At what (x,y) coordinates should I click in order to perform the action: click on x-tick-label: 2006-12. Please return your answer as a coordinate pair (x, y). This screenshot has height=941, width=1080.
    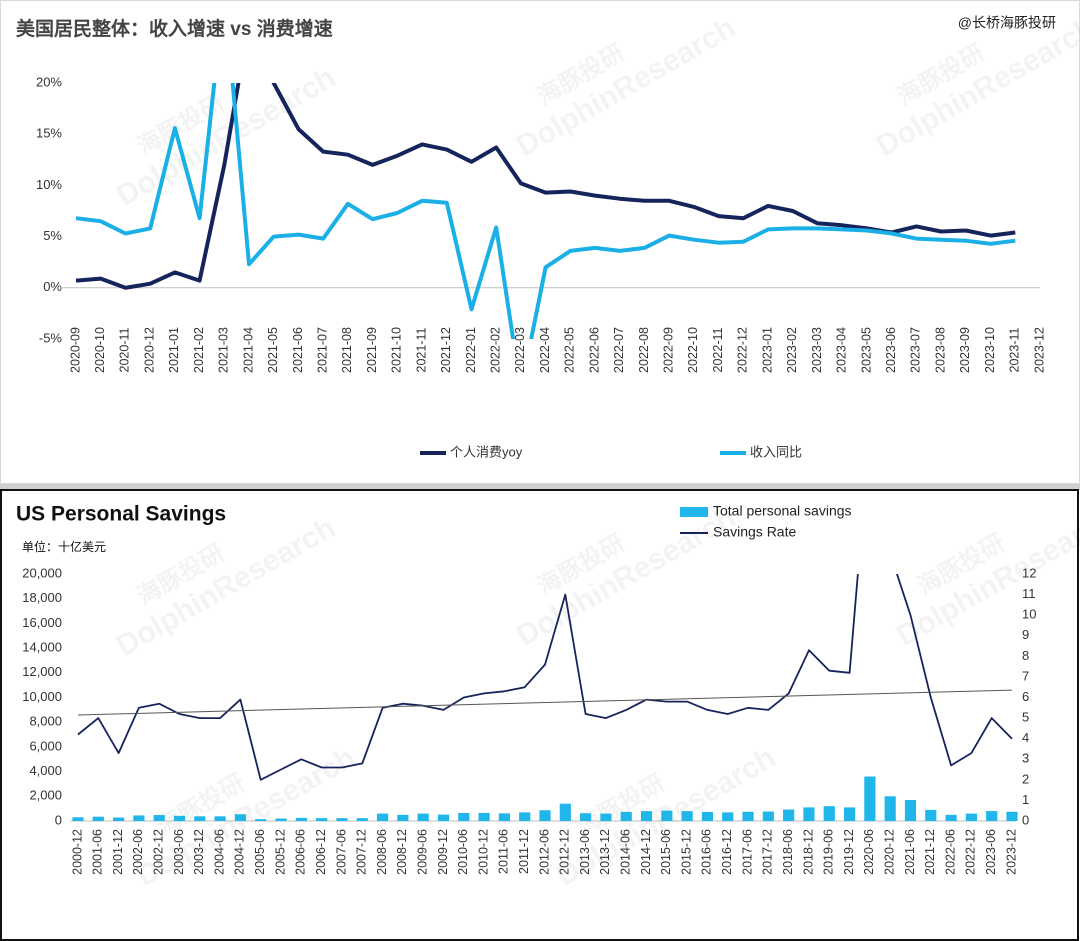
    Looking at the image, I should click on (321, 852).